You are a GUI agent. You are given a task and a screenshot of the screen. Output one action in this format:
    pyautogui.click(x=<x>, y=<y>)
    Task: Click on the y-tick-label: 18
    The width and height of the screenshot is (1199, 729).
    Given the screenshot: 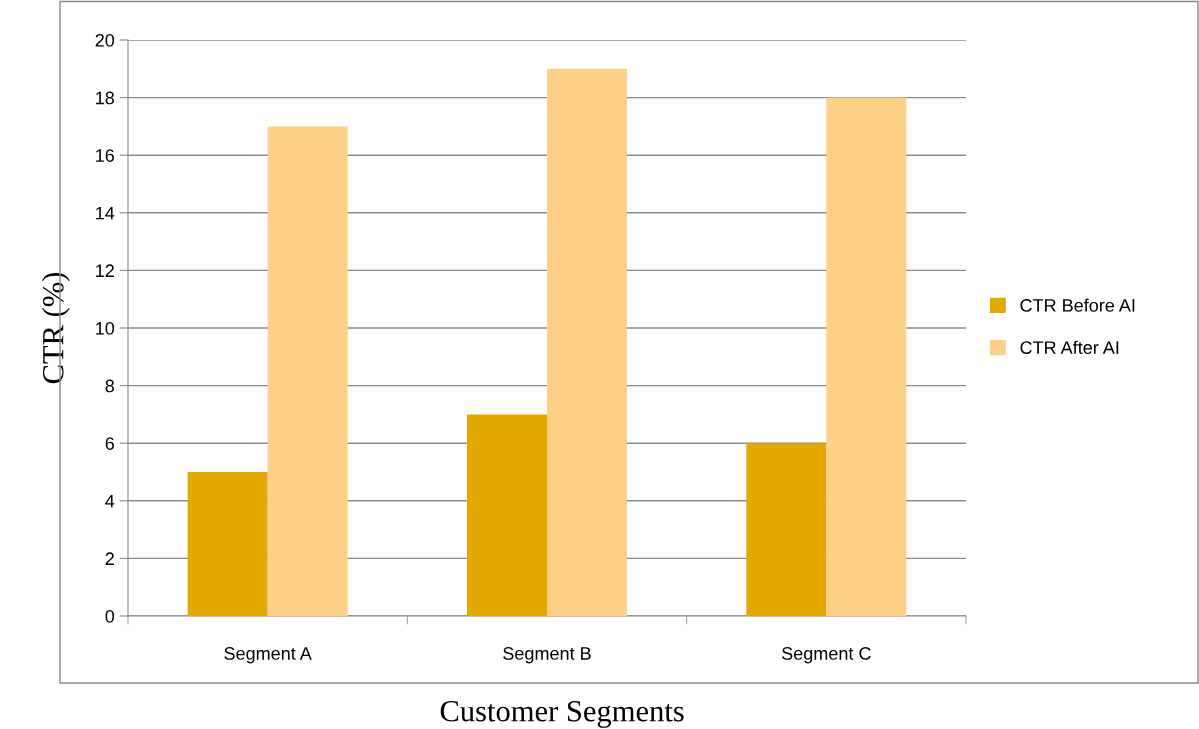 What is the action you would take?
    pyautogui.click(x=105, y=98)
    